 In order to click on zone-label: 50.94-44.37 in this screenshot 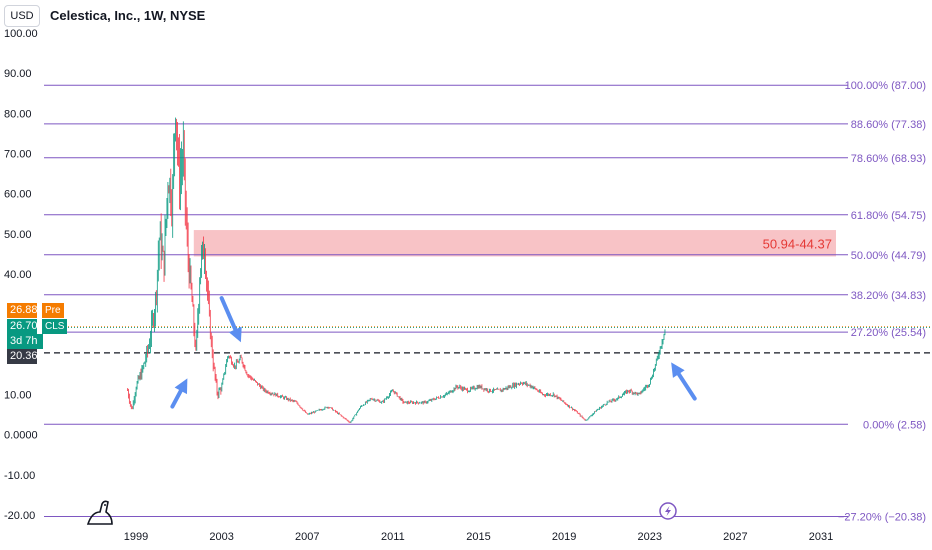, I will do `click(797, 243)`.